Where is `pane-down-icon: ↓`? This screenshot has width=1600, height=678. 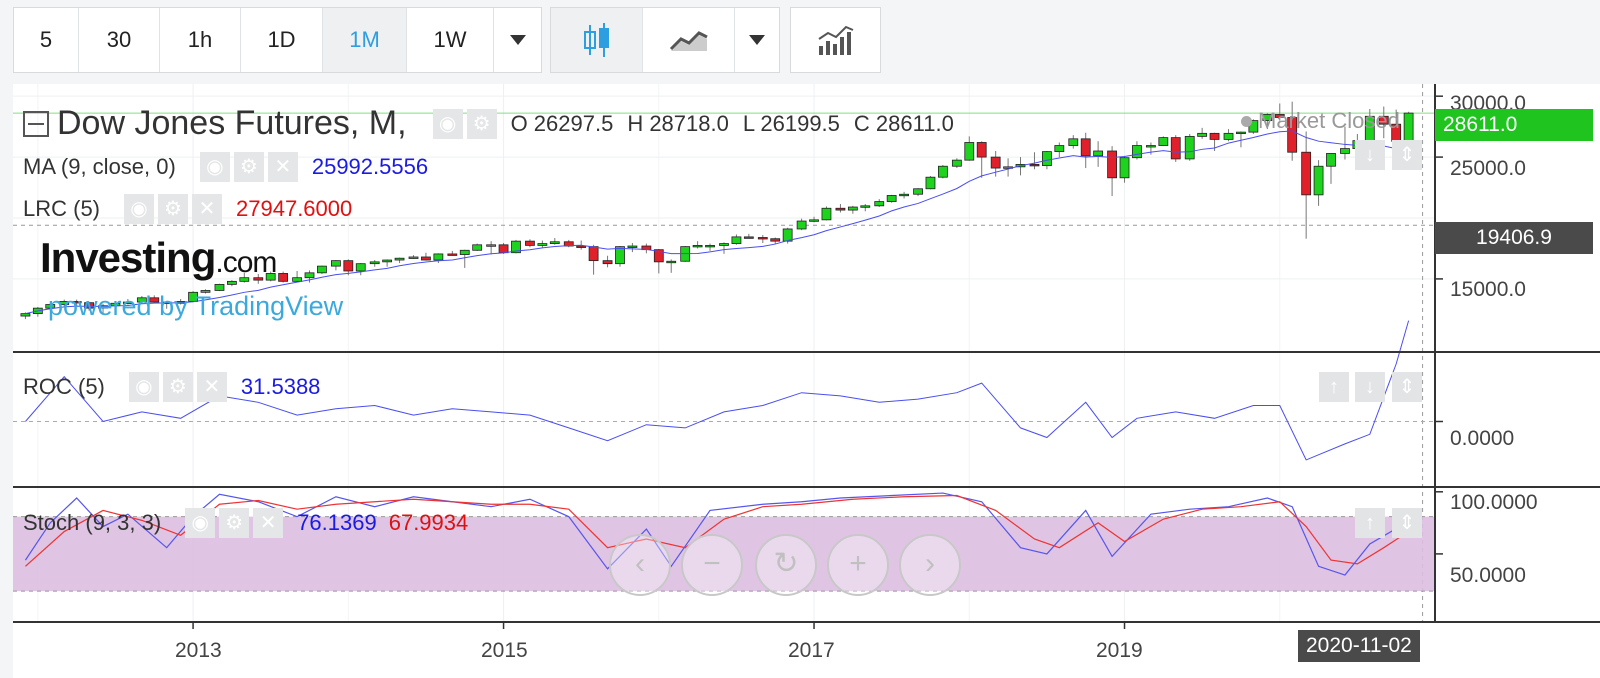
pane-down-icon: ↓ is located at coordinates (1370, 387).